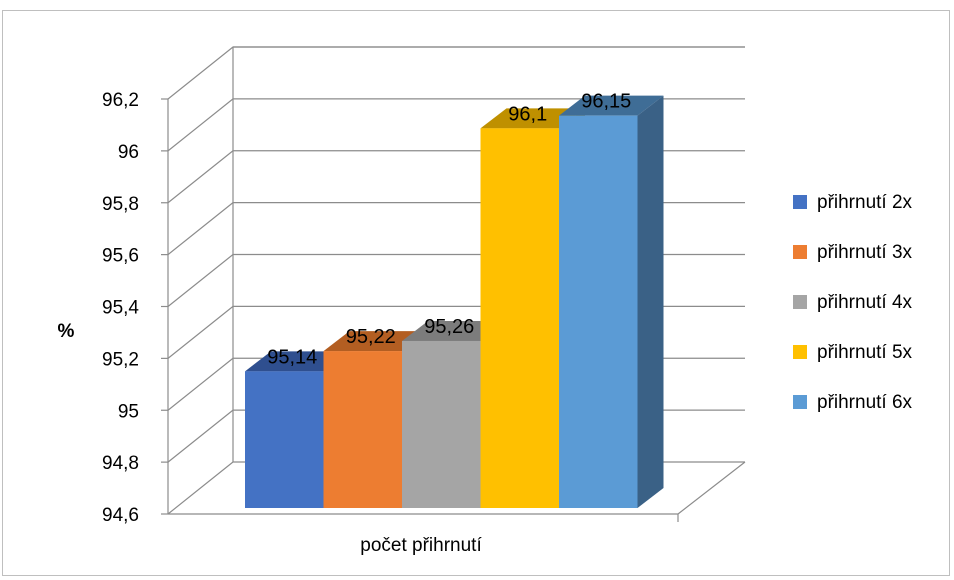 This screenshot has width=954, height=580. Describe the element at coordinates (865, 402) in the screenshot. I see `legend-label: přihrnutí 6x` at that location.